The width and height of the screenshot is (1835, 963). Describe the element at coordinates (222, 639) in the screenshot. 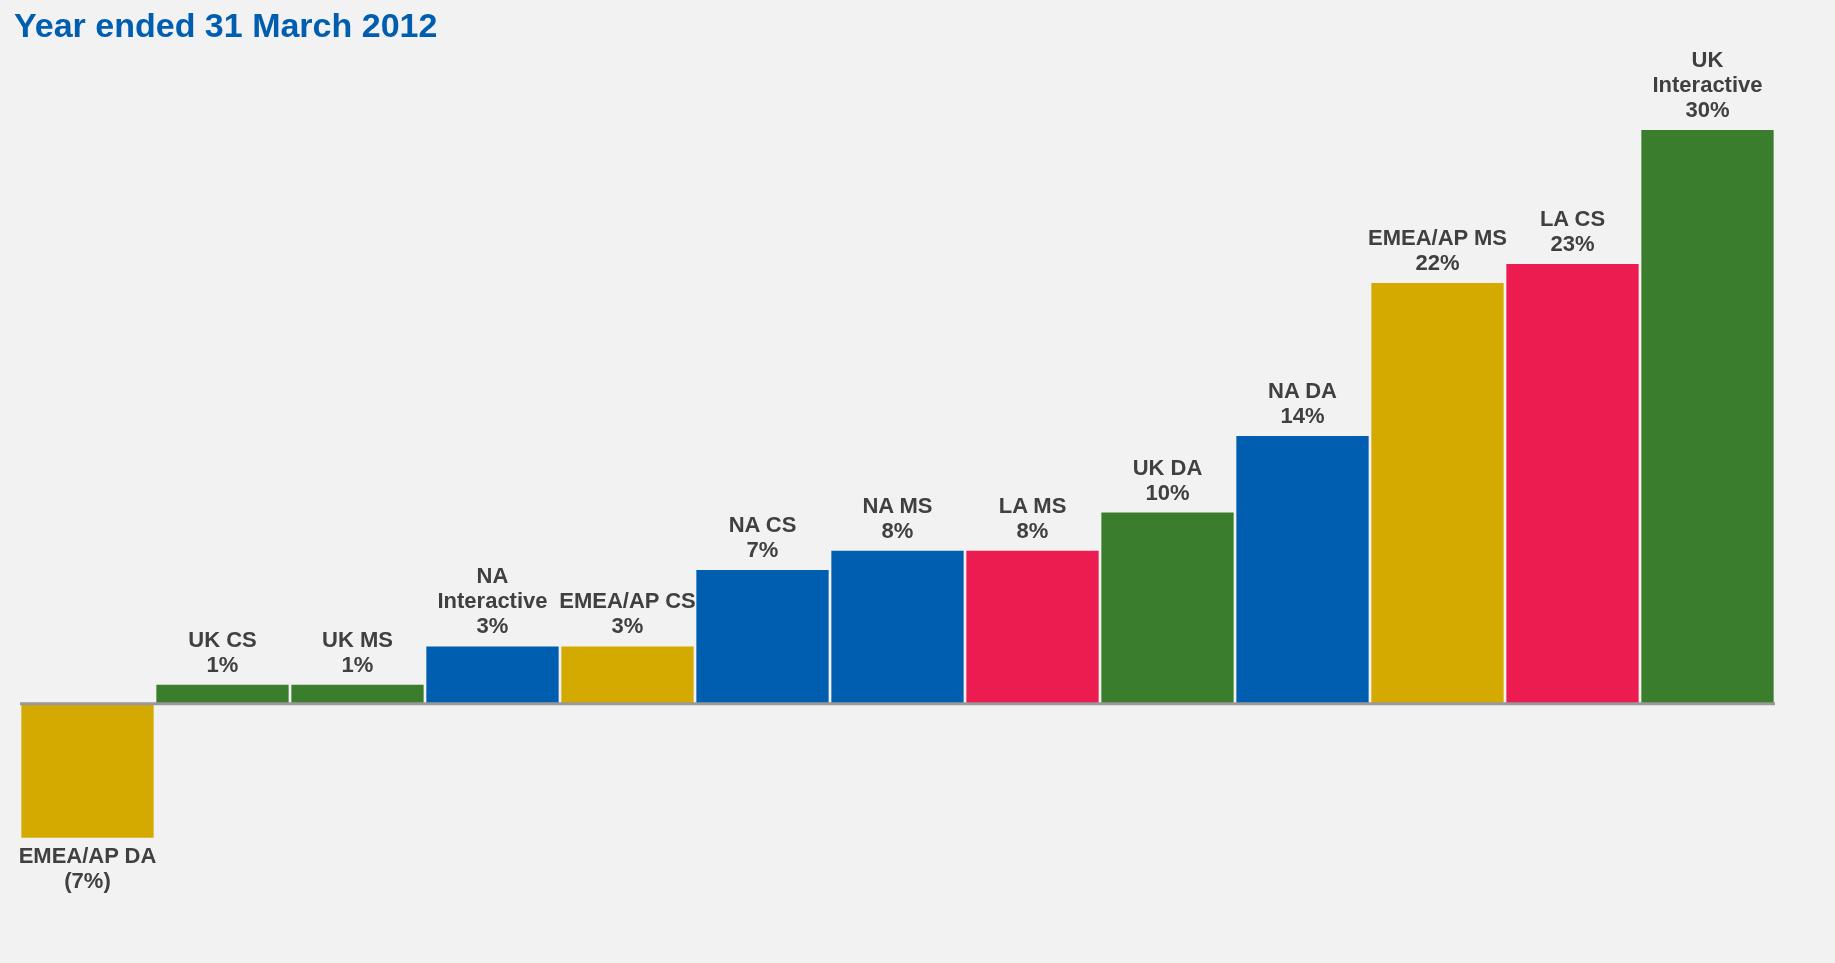

I see `x-tick-label: UK CS` at that location.